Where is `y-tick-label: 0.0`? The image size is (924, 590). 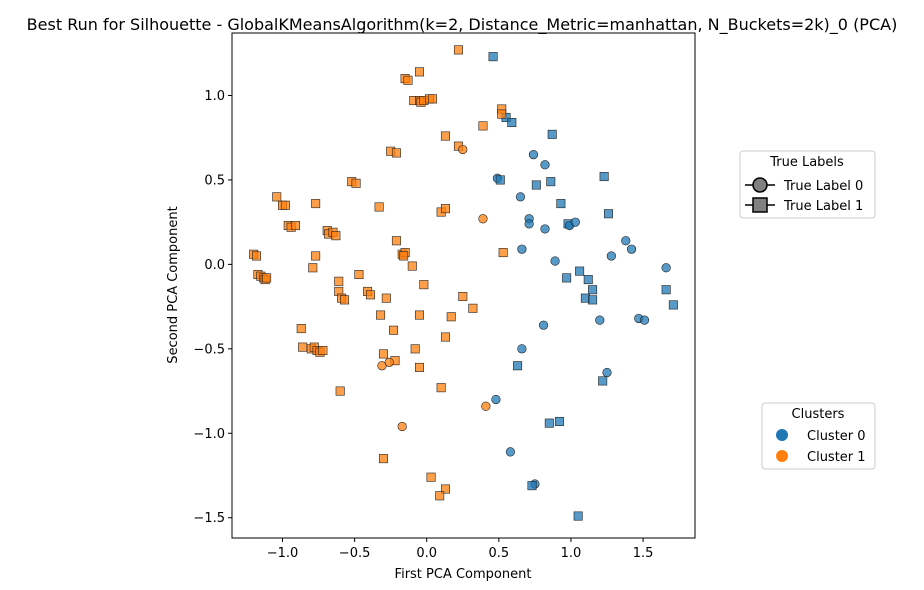
y-tick-label: 0.0 is located at coordinates (214, 265).